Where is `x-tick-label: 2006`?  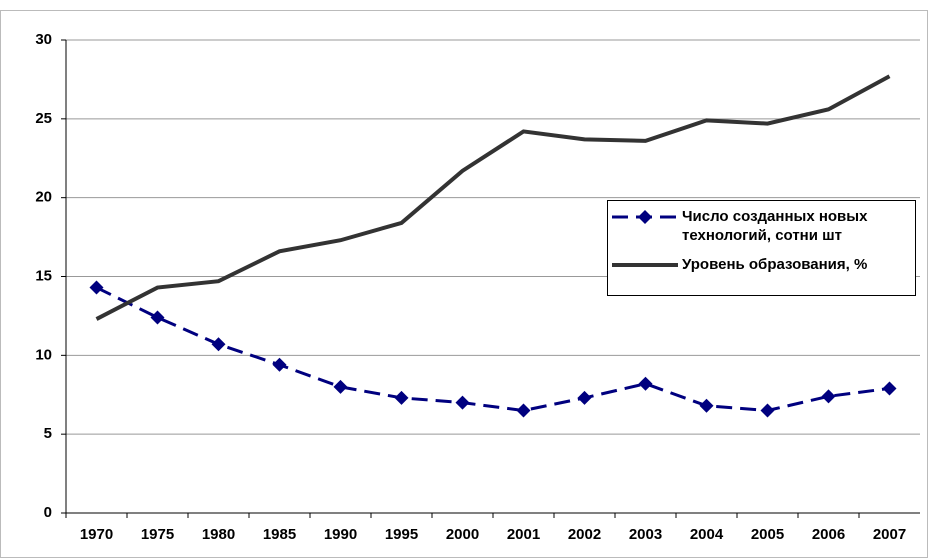 x-tick-label: 2006 is located at coordinates (828, 534).